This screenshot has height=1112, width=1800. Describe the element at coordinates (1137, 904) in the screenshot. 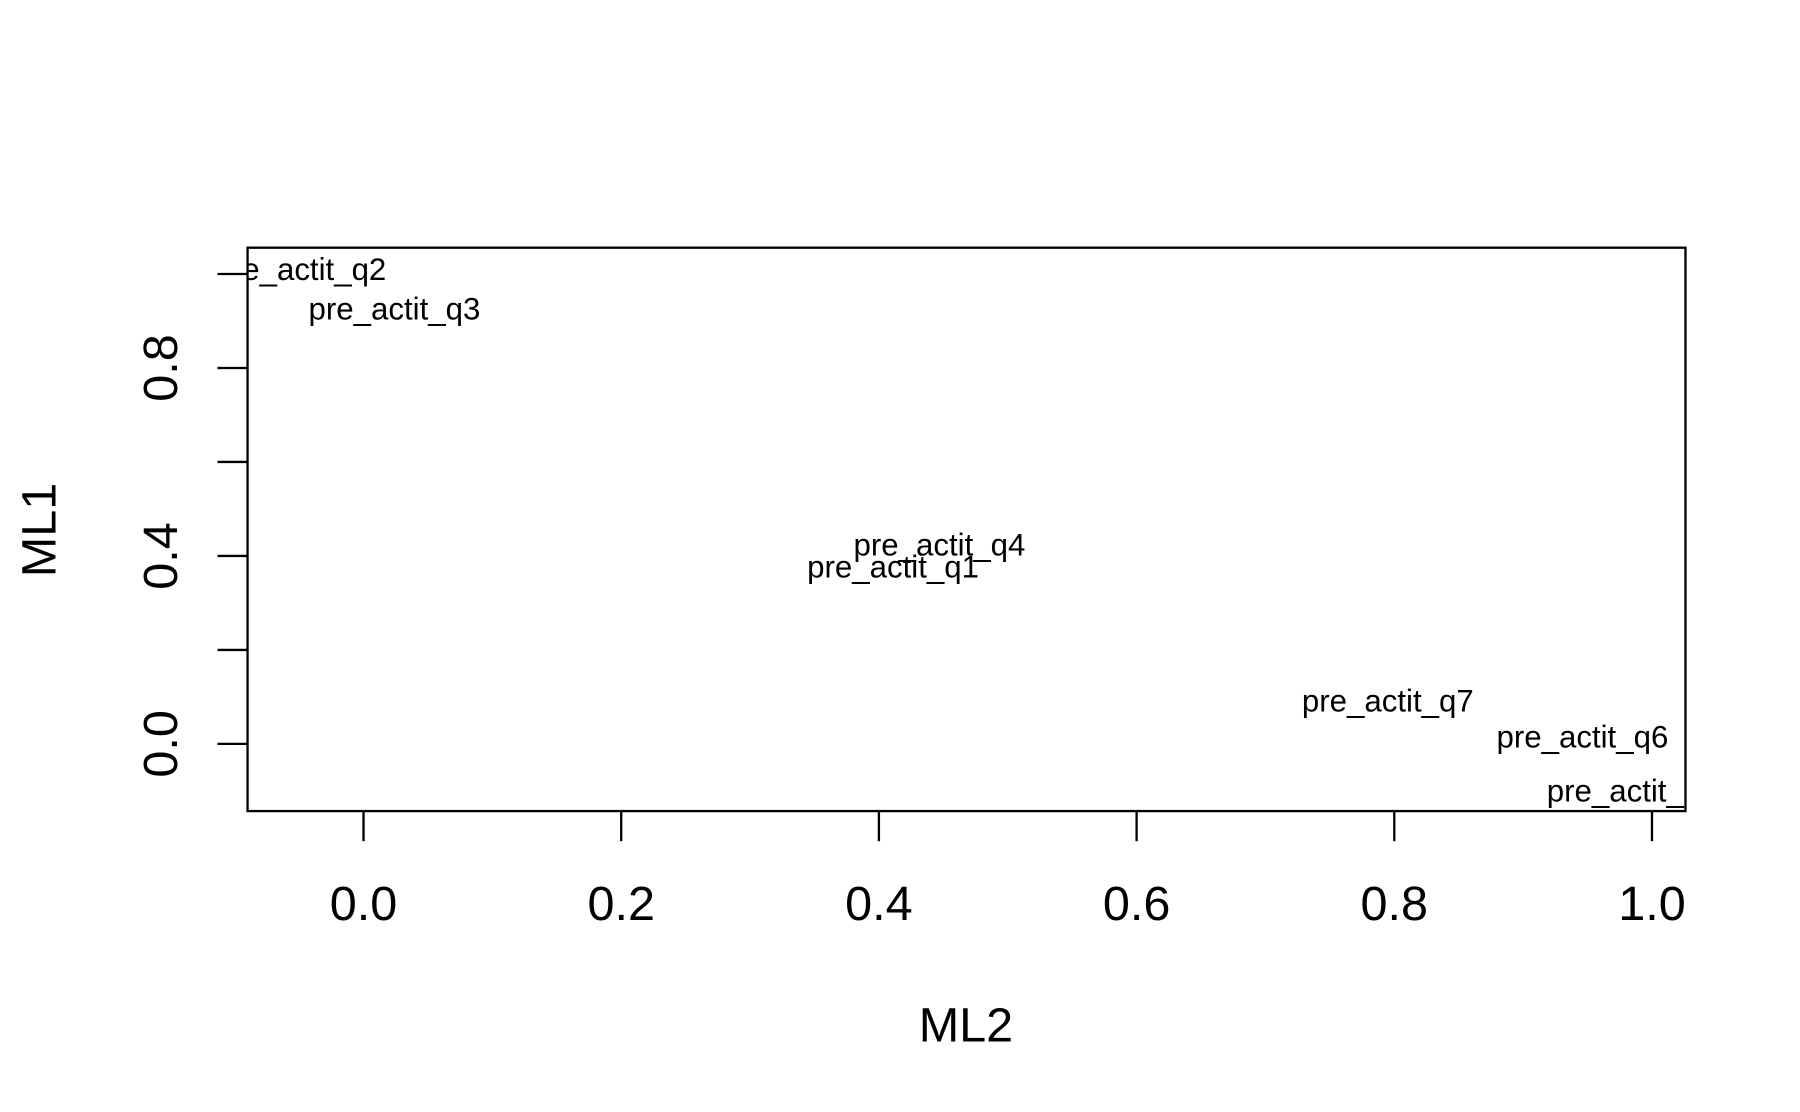

I see `x-tick-label: 0.6` at that location.